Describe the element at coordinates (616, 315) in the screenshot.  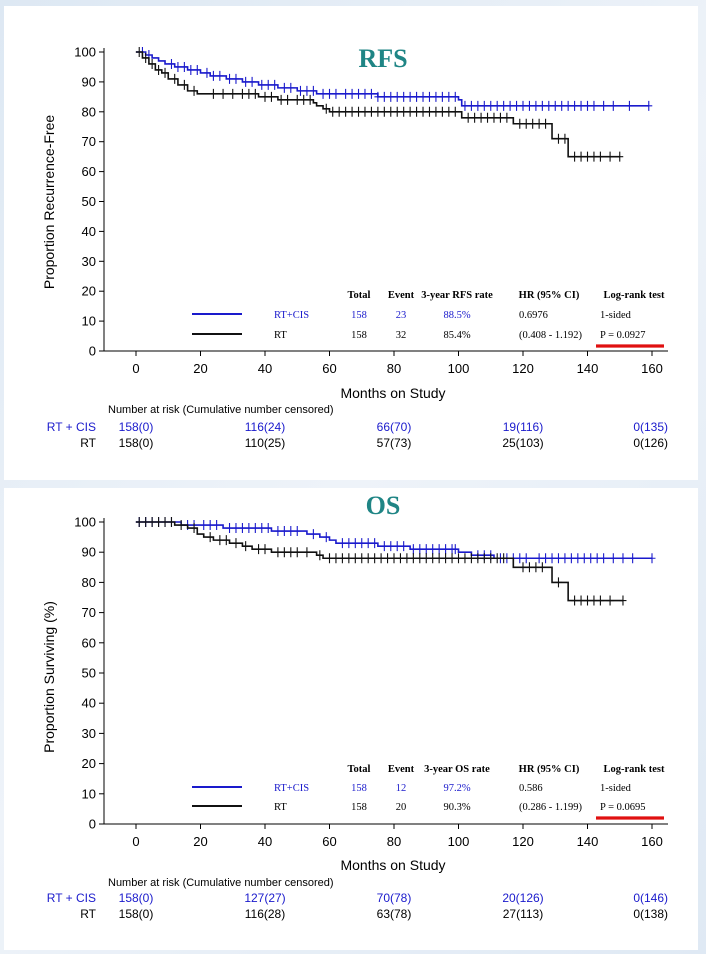
I see `stat-logrank: 1-sided` at that location.